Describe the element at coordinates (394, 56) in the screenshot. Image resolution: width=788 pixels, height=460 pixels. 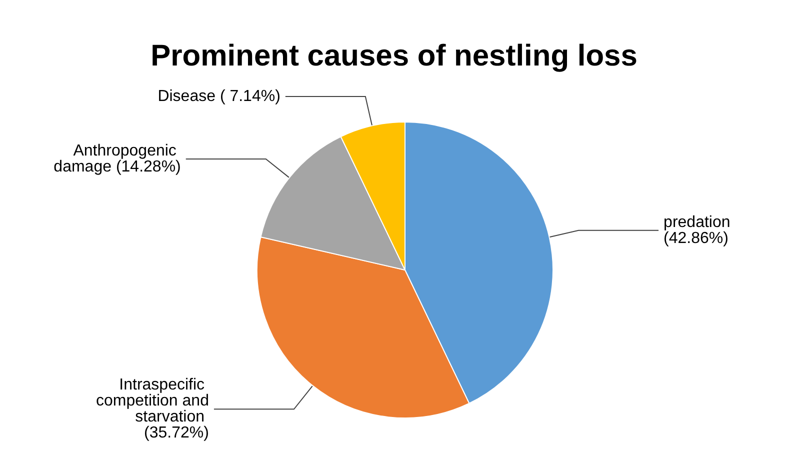
I see `chart-title: Prominent causes of nestling loss` at that location.